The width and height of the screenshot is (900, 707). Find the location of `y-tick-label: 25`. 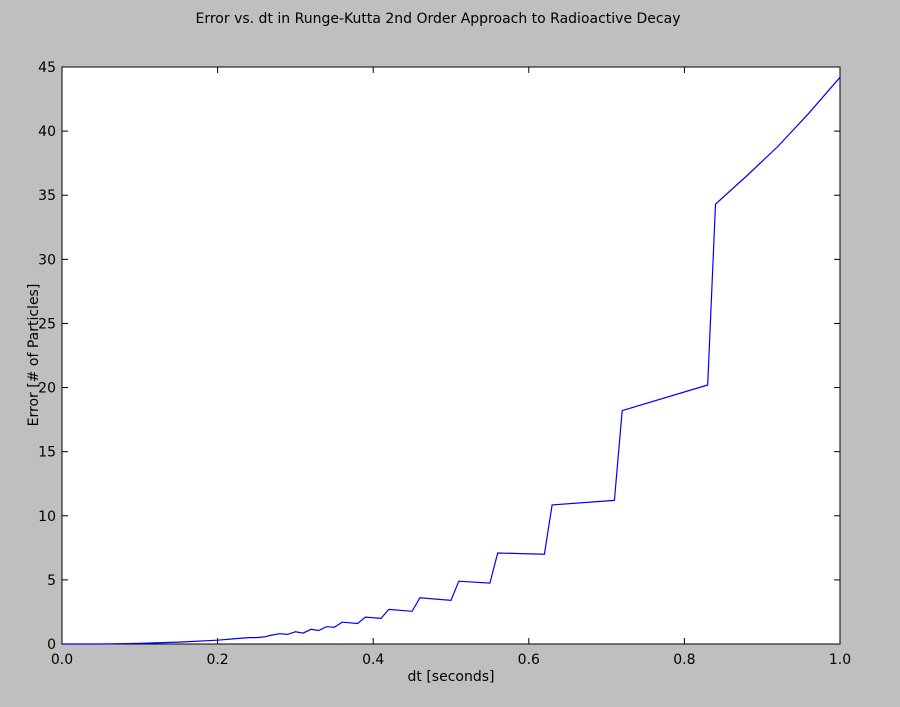

y-tick-label: 25 is located at coordinates (47, 324).